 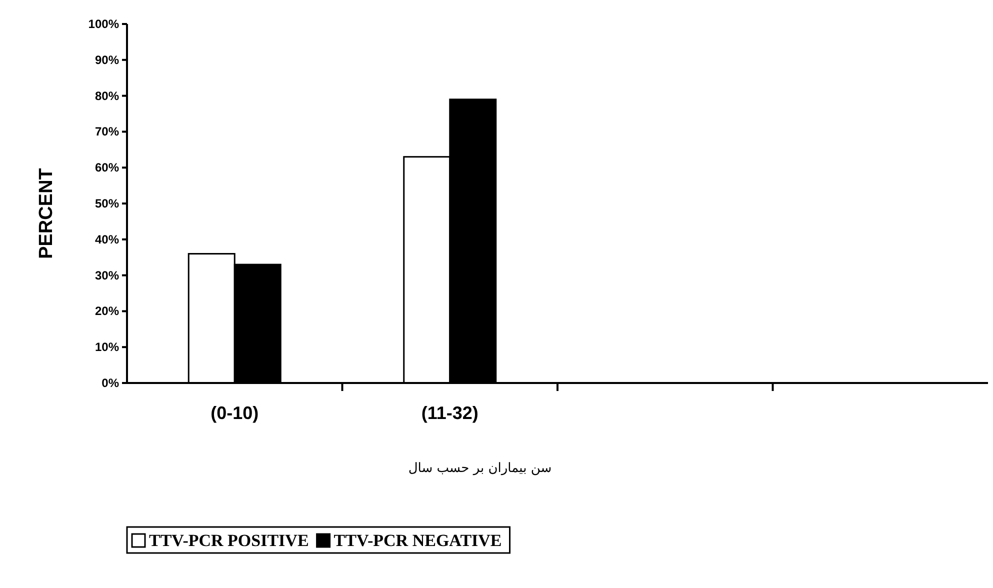 I want to click on y-tick-label: 80%, so click(x=107, y=95).